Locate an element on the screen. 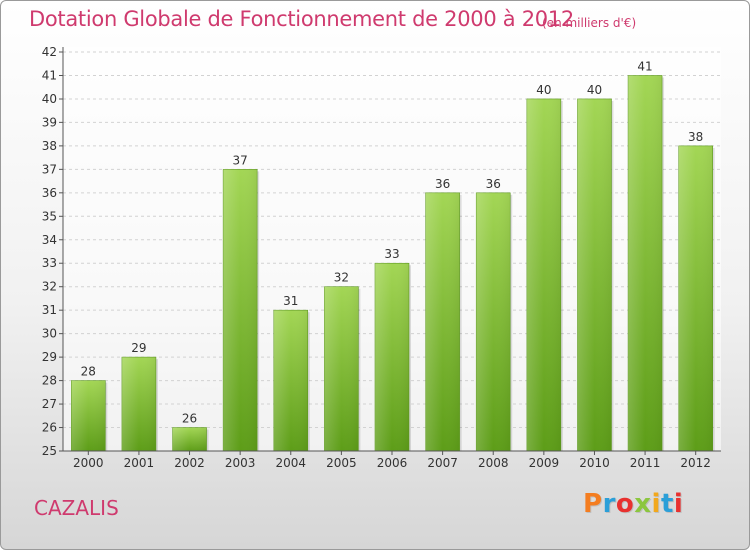 The height and width of the screenshot is (550, 750). y-tick-label: 39 is located at coordinates (49, 122).